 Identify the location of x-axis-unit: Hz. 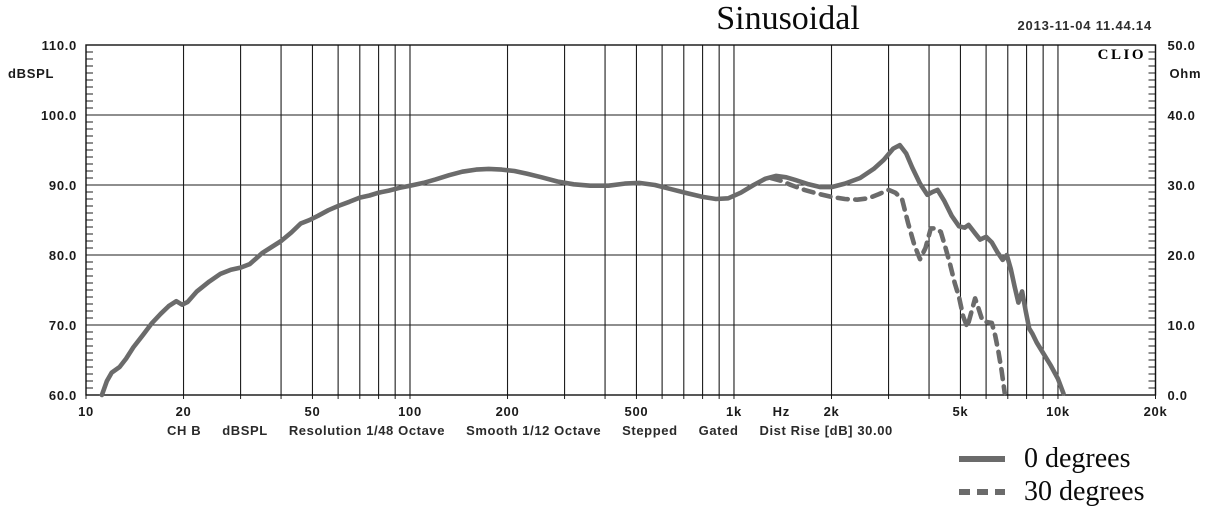
(781, 411).